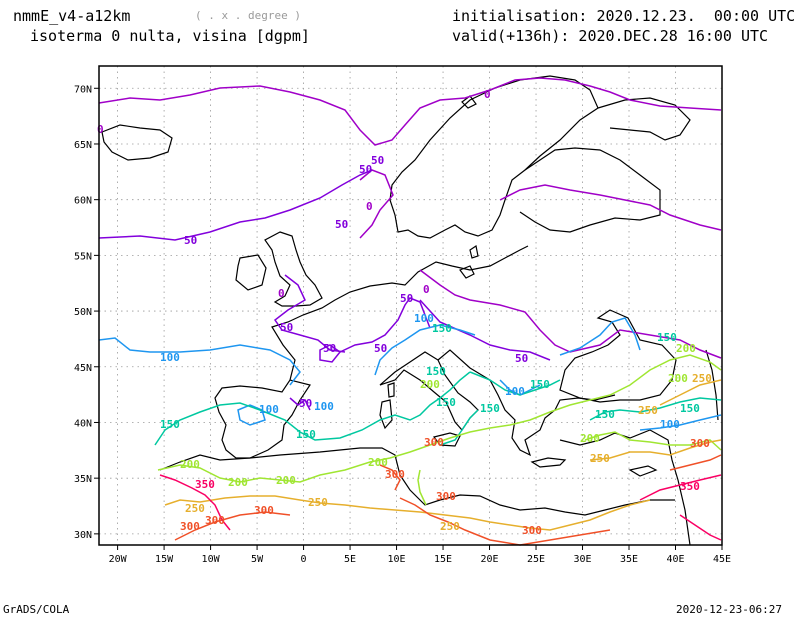 This screenshot has height=618, width=800. What do you see at coordinates (257, 559) in the screenshot?
I see `longitude-tick-label: 5W` at bounding box center [257, 559].